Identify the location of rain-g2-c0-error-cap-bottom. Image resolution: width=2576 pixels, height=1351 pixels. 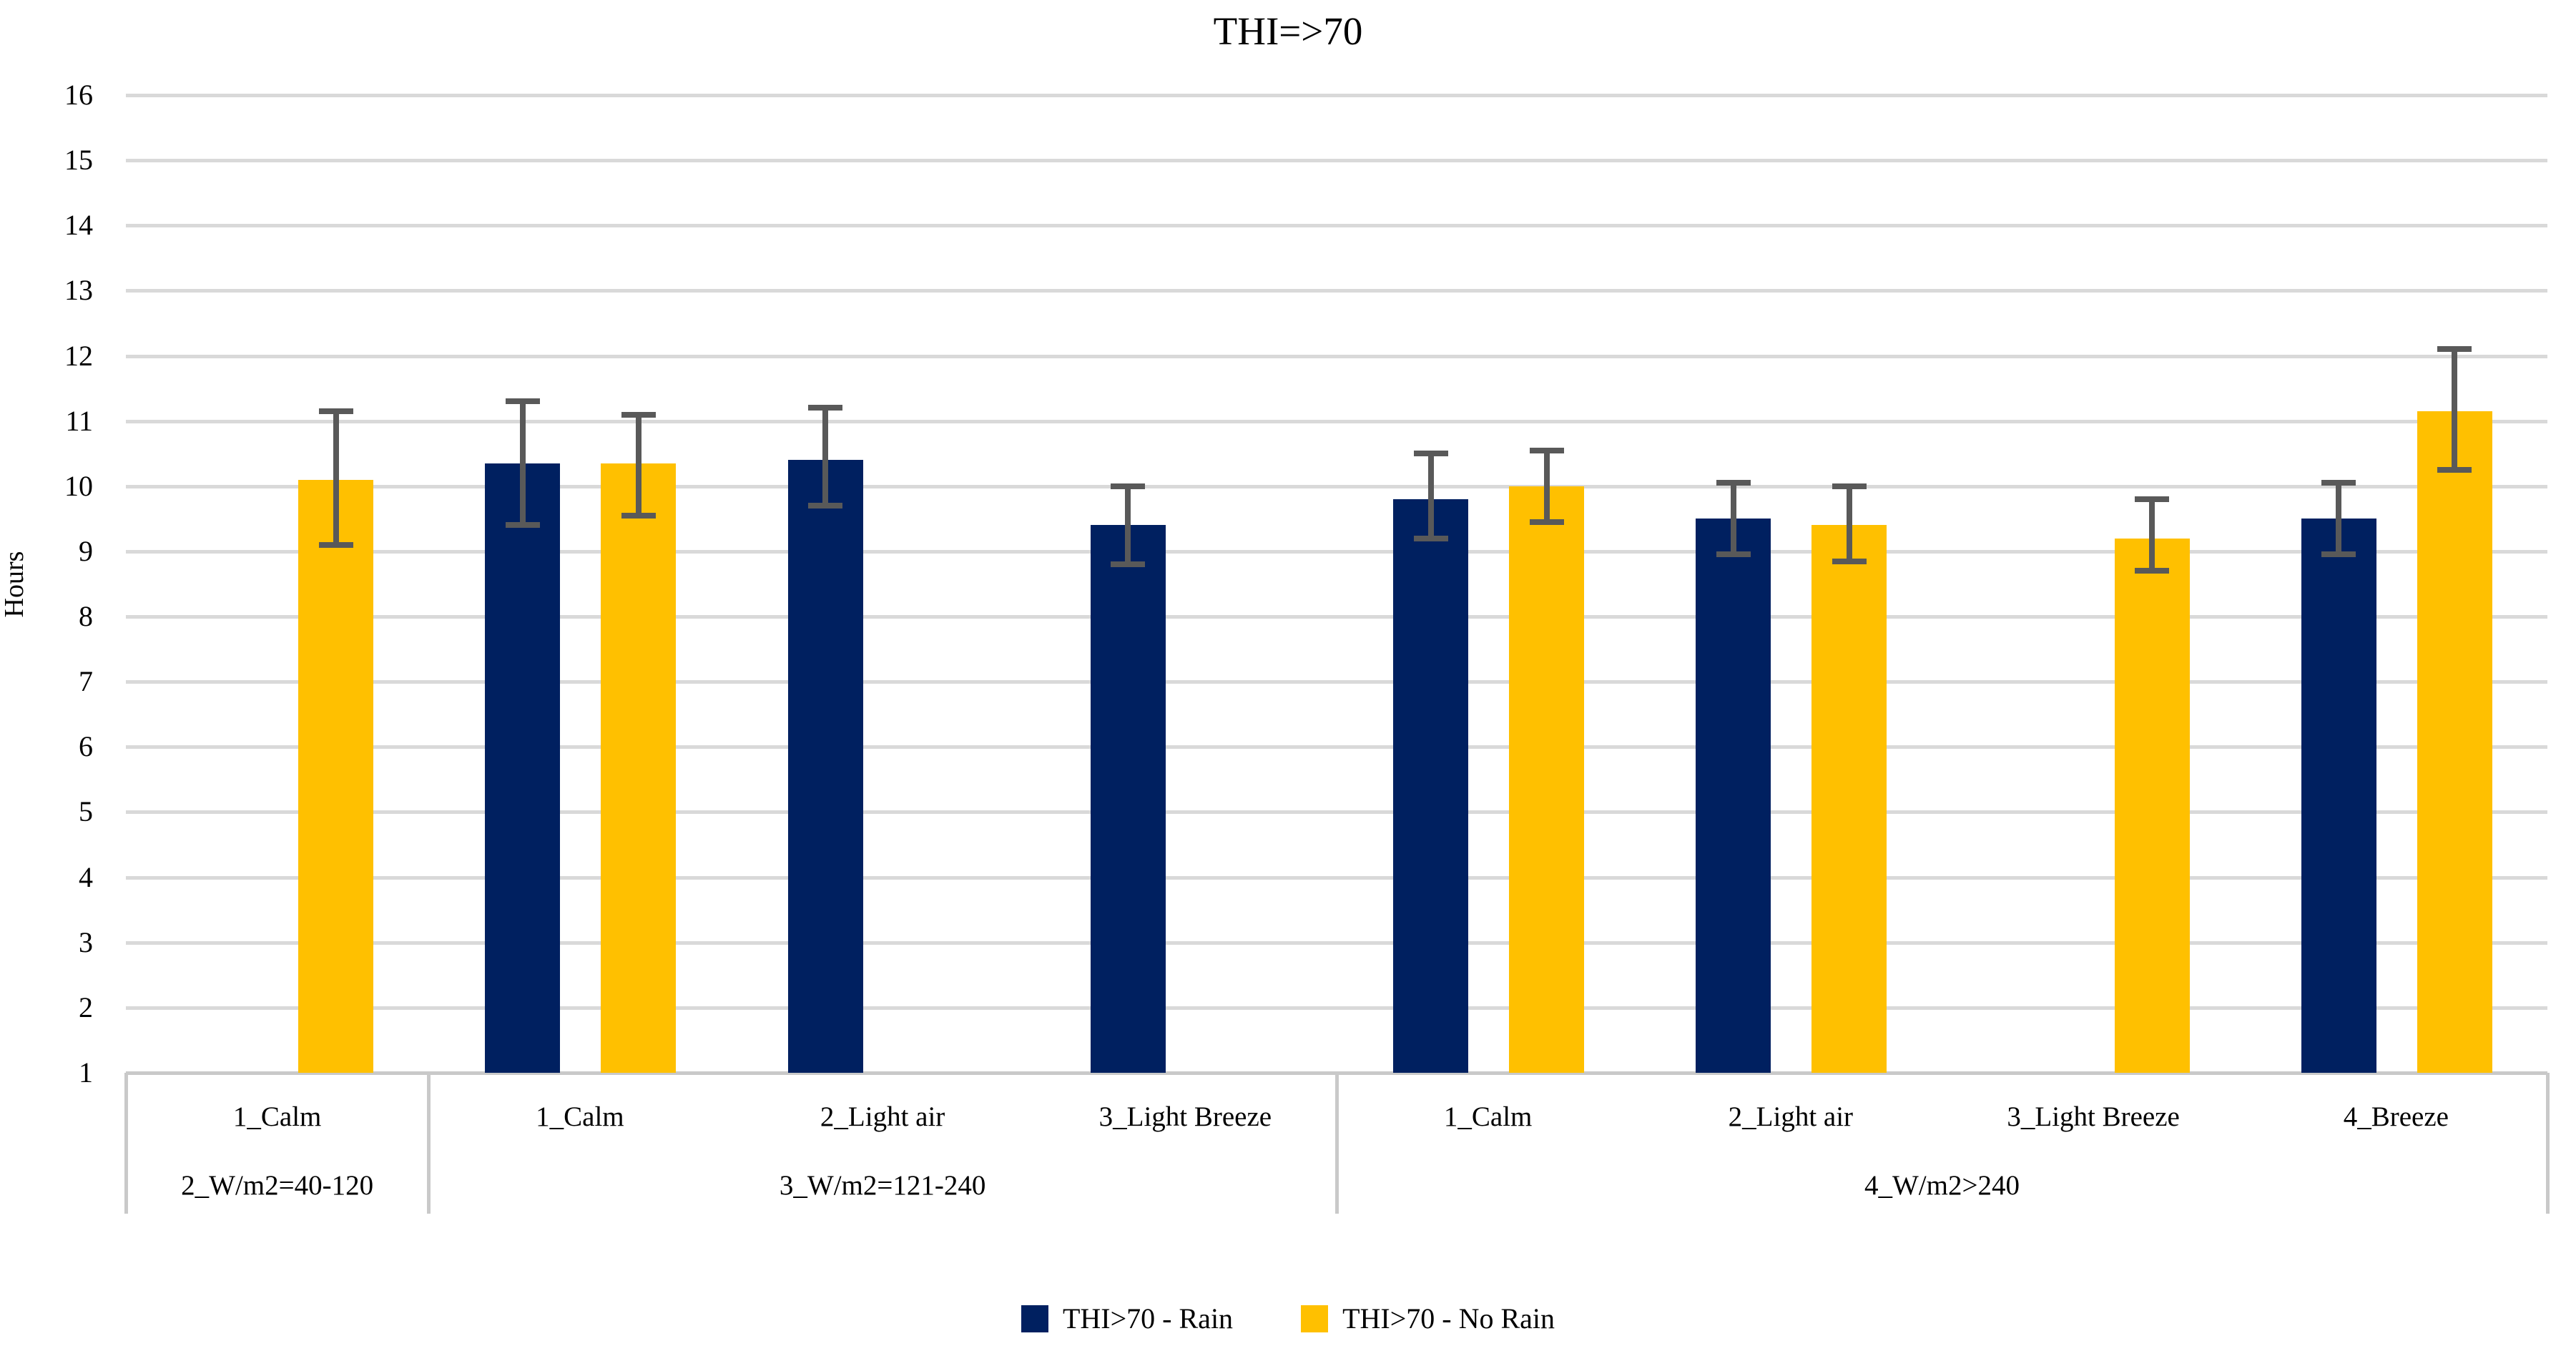
(1431, 538).